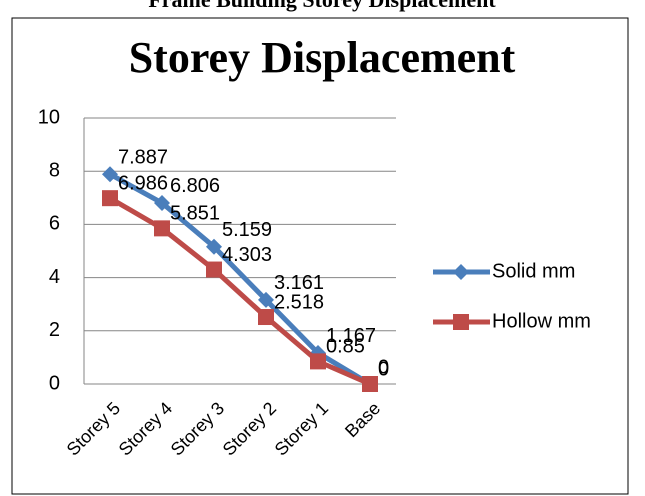 Image resolution: width=645 pixels, height=496 pixels. I want to click on legend-label: Solid mm, so click(533, 271).